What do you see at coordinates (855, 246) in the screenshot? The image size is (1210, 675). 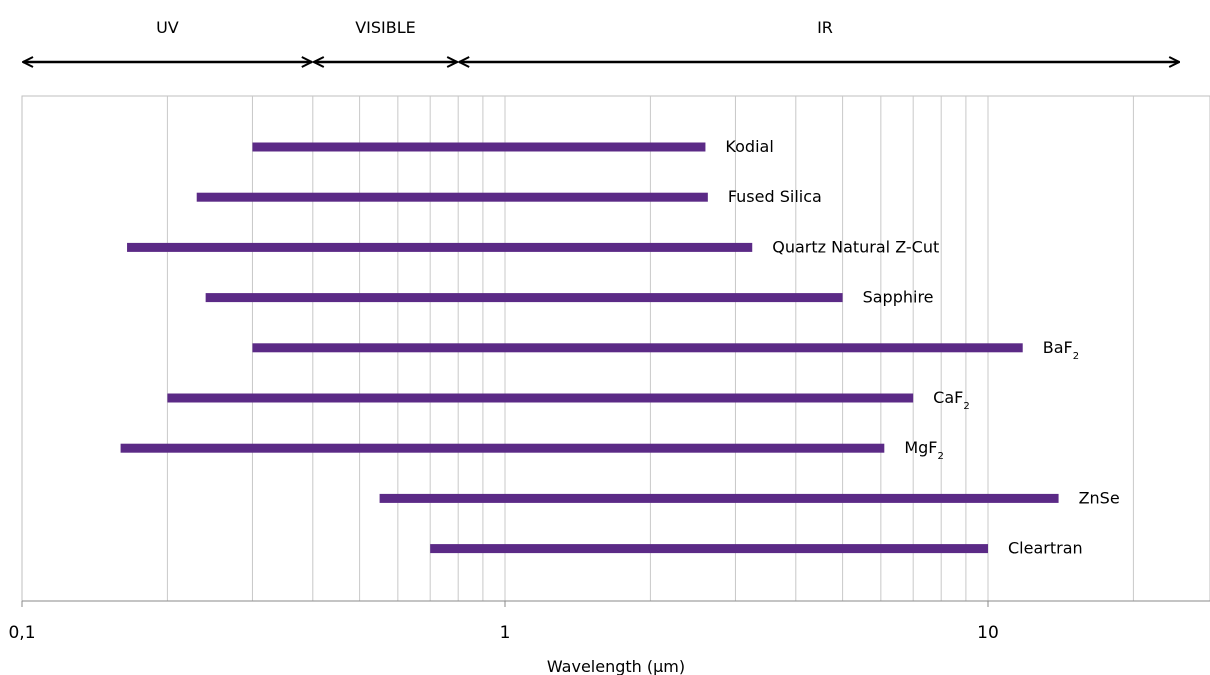 I see `bar-label-quartz-natural-z-cut: Quartz Natural Z-Cut` at bounding box center [855, 246].